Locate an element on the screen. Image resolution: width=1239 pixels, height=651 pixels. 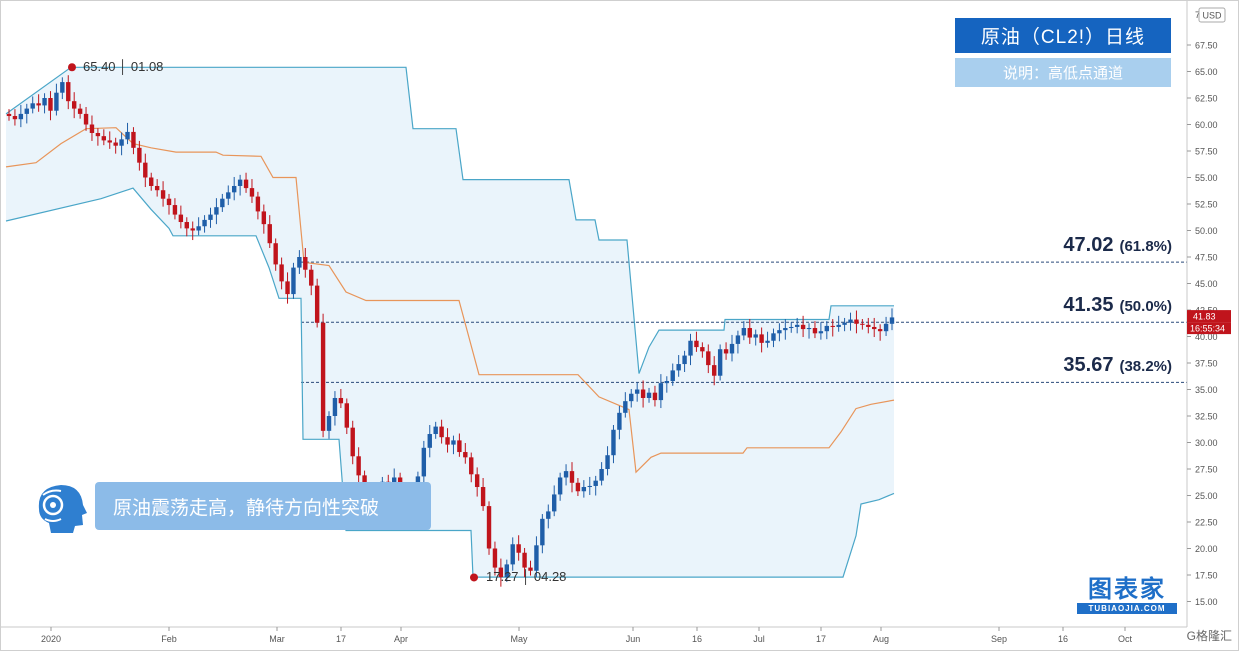
fib-value: 47.02 is located at coordinates (1088, 245).